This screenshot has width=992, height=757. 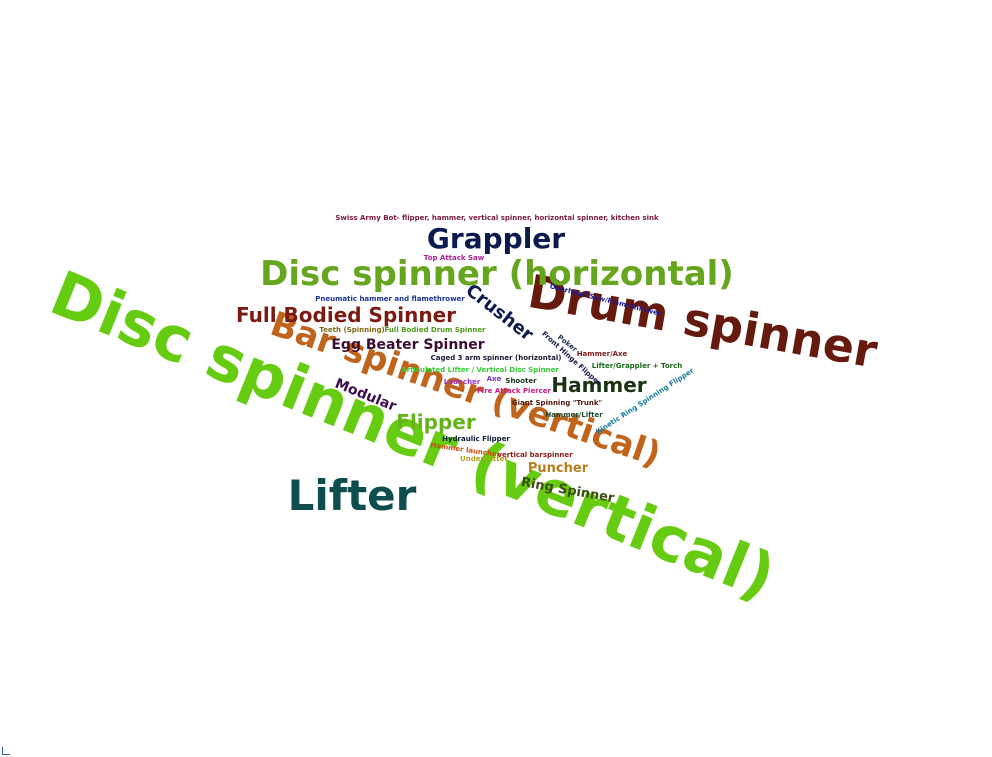 I want to click on word-disc-spinner-horizontal: Disc spinner (horizontal), so click(x=497, y=274).